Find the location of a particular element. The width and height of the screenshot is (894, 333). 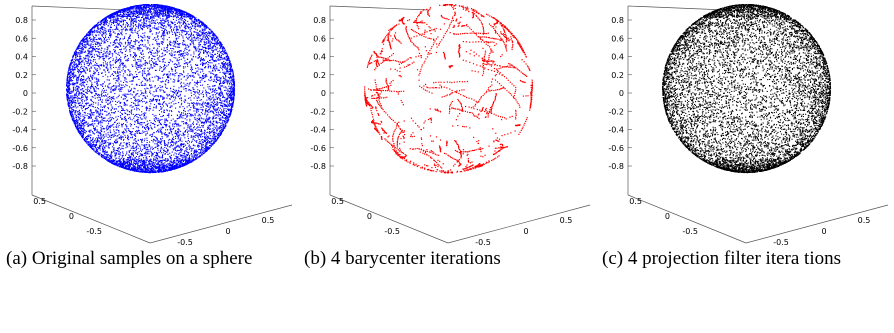

caption-c: (c) 4 projection filter itera tions is located at coordinates (747, 258).